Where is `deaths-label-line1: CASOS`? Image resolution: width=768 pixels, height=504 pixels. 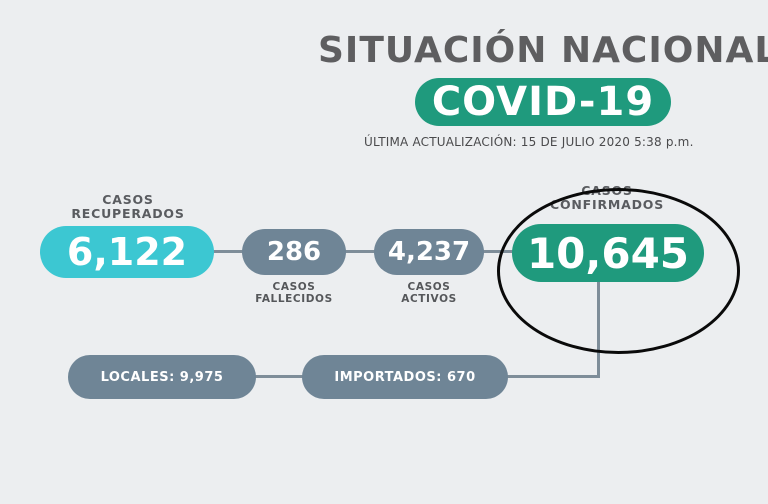 deaths-label-line1: CASOS is located at coordinates (294, 287).